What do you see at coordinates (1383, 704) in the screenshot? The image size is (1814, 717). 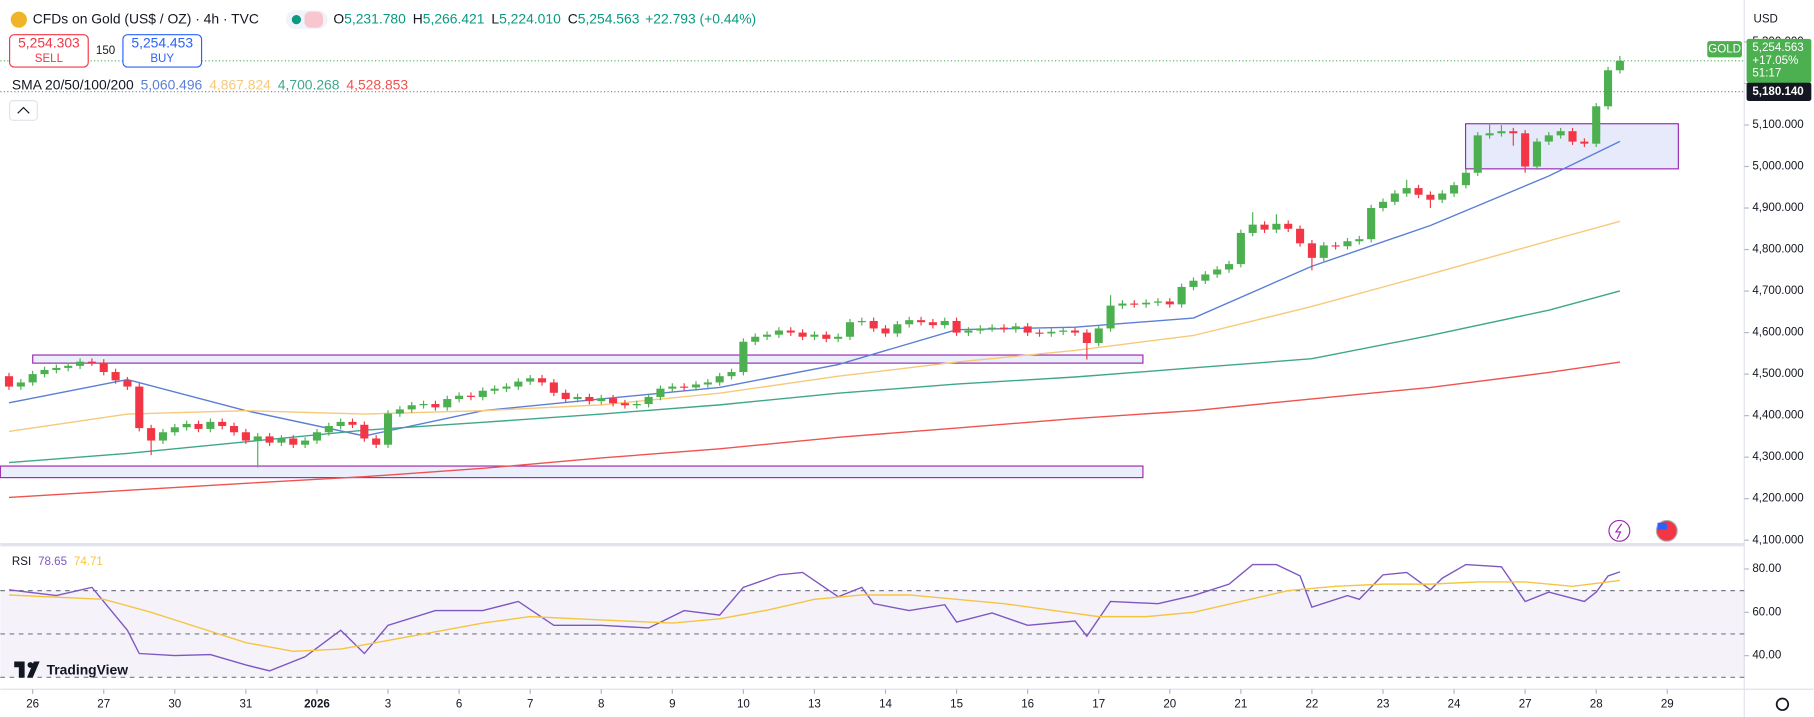 I see `x-tick-label: 23` at bounding box center [1383, 704].